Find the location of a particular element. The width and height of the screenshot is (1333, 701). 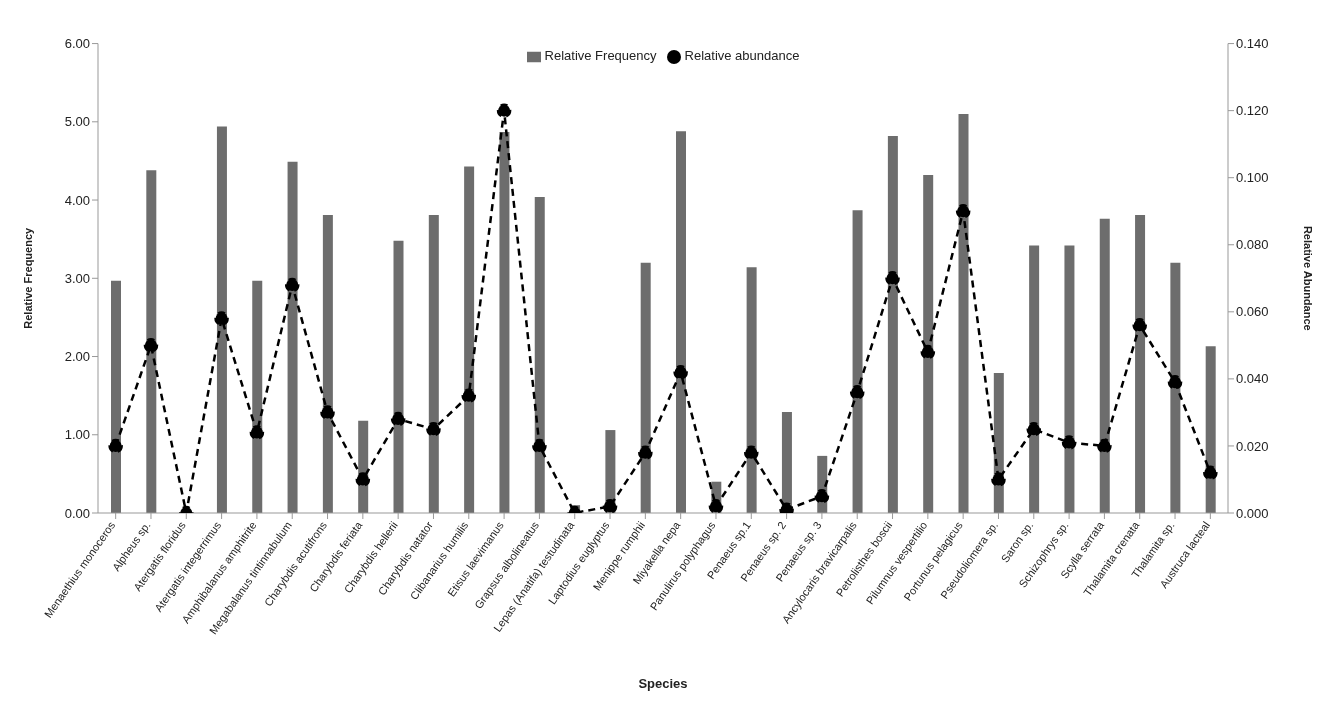

y2-tick-label: 0.060 is located at coordinates (1252, 312).